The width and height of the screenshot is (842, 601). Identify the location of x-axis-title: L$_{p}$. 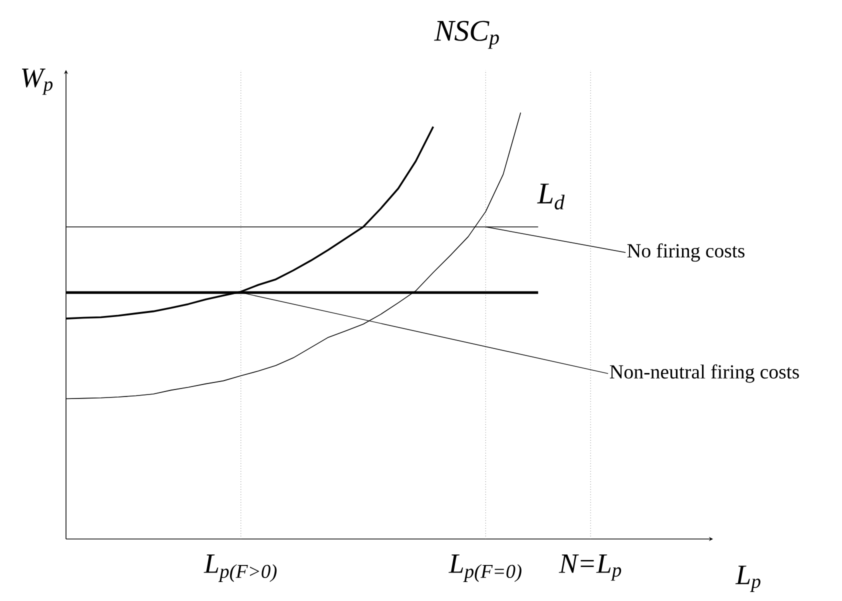
(747, 579).